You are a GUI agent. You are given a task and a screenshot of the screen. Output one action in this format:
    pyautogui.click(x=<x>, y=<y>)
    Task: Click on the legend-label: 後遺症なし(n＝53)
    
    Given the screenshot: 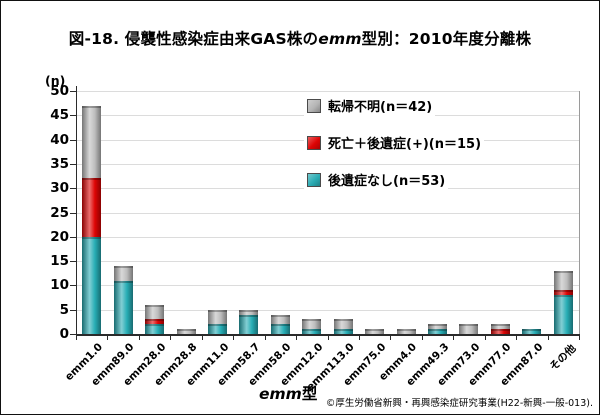 What is the action you would take?
    pyautogui.click(x=387, y=181)
    